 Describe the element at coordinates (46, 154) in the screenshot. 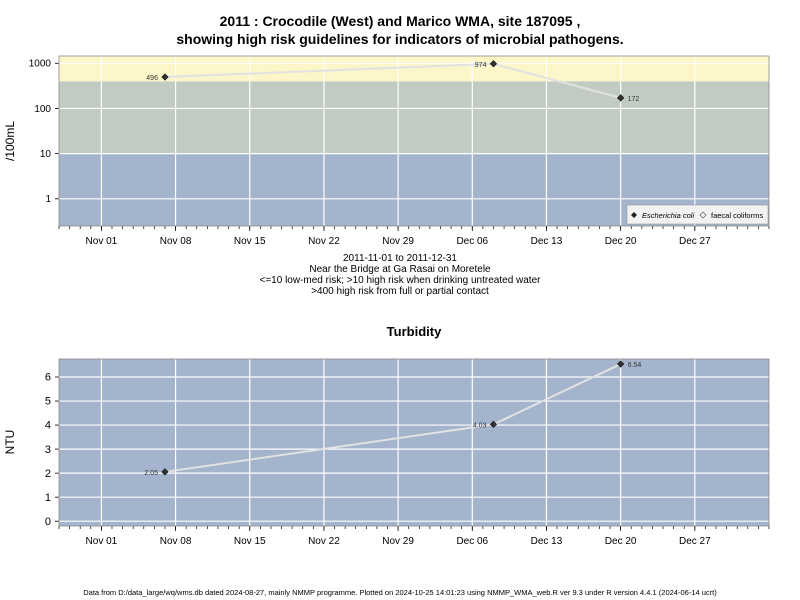

I see `y-tick-label: 10` at that location.